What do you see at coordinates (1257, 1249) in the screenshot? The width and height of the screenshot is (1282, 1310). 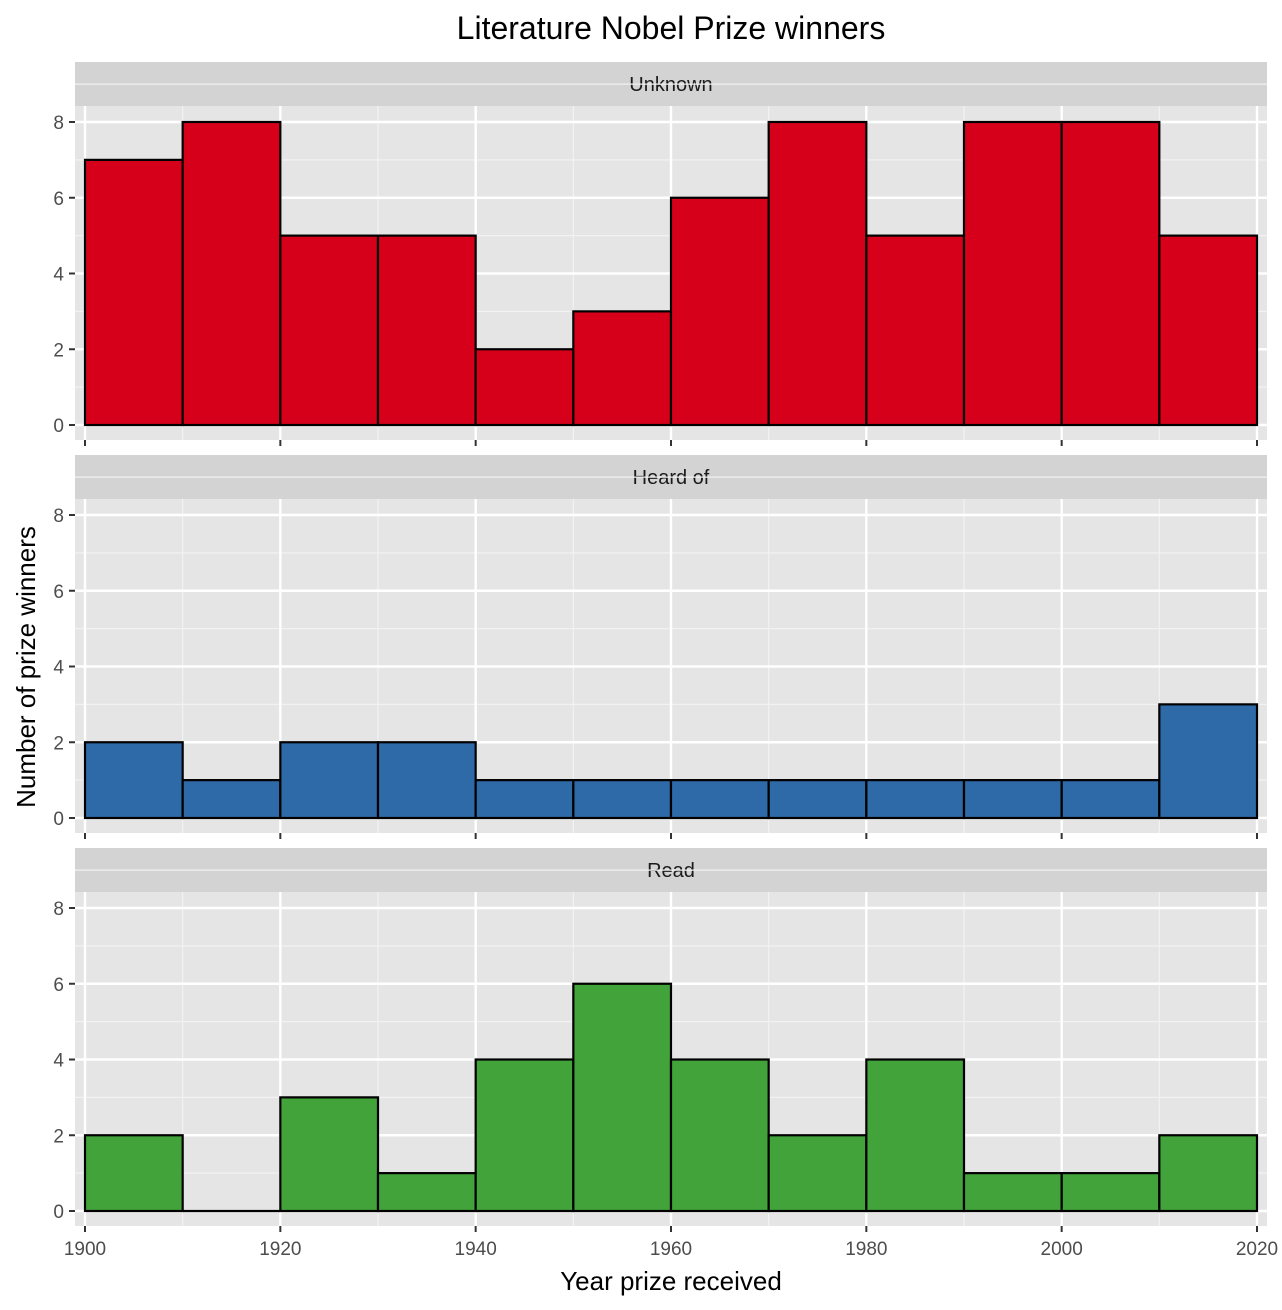 I see `x-tick-label: 2020` at bounding box center [1257, 1249].